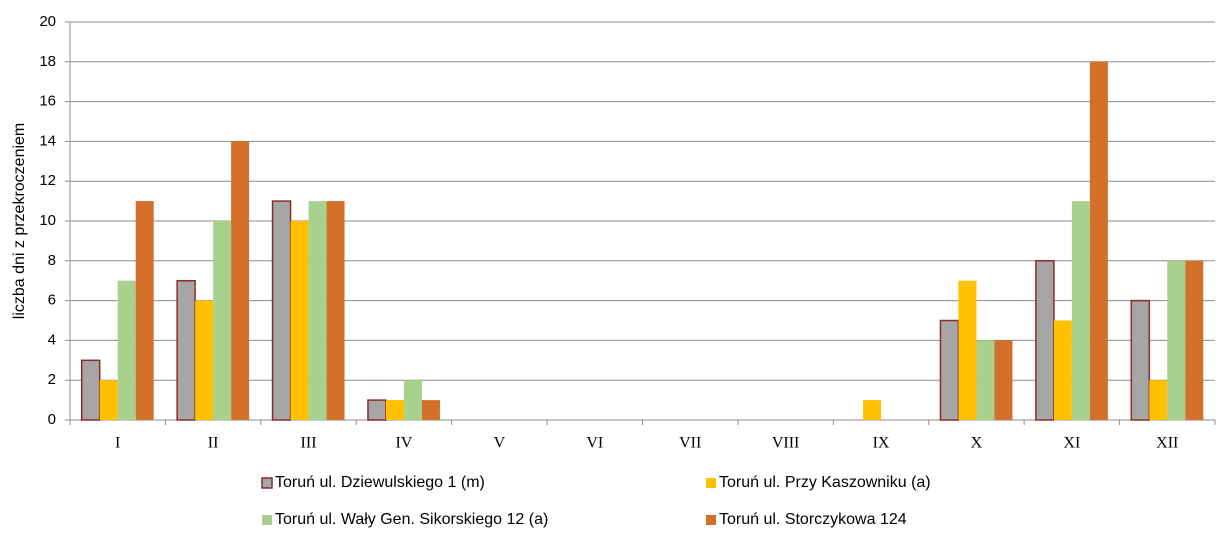  Describe the element at coordinates (500, 443) in the screenshot. I see `x-tick-label: V` at that location.